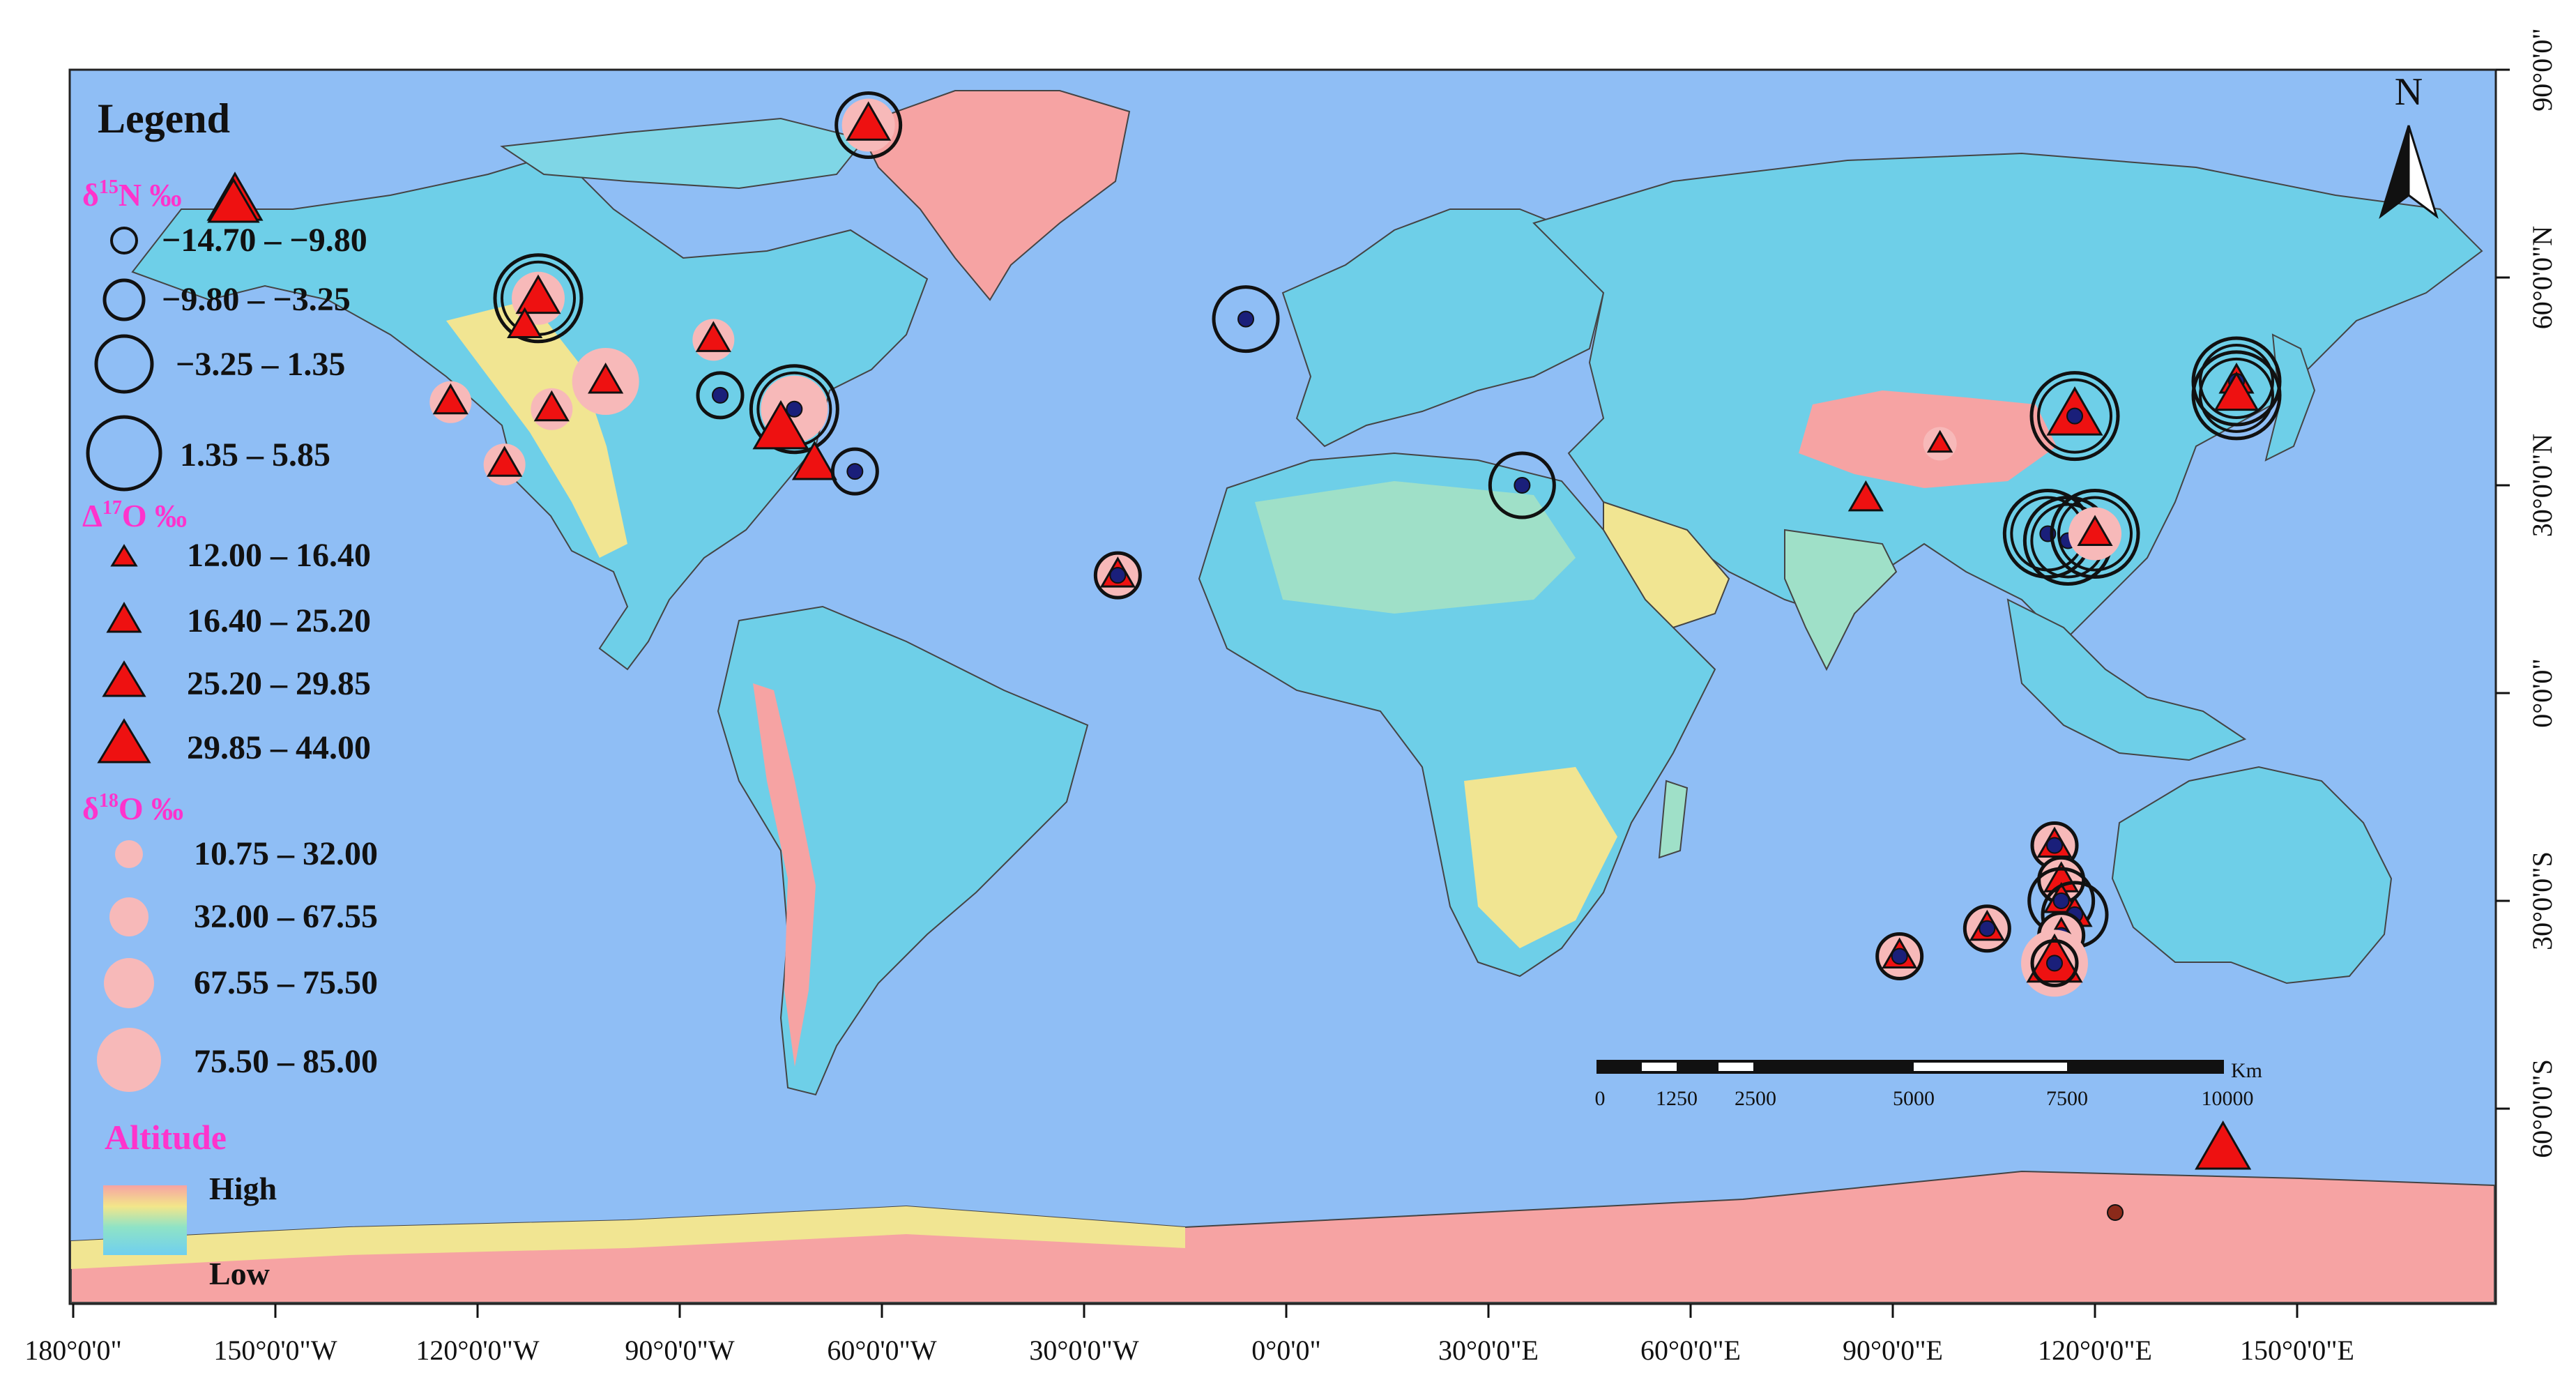 The width and height of the screenshot is (2576, 1398). Describe the element at coordinates (1084, 1350) in the screenshot. I see `x-tick-label: 30°0'0"W` at that location.